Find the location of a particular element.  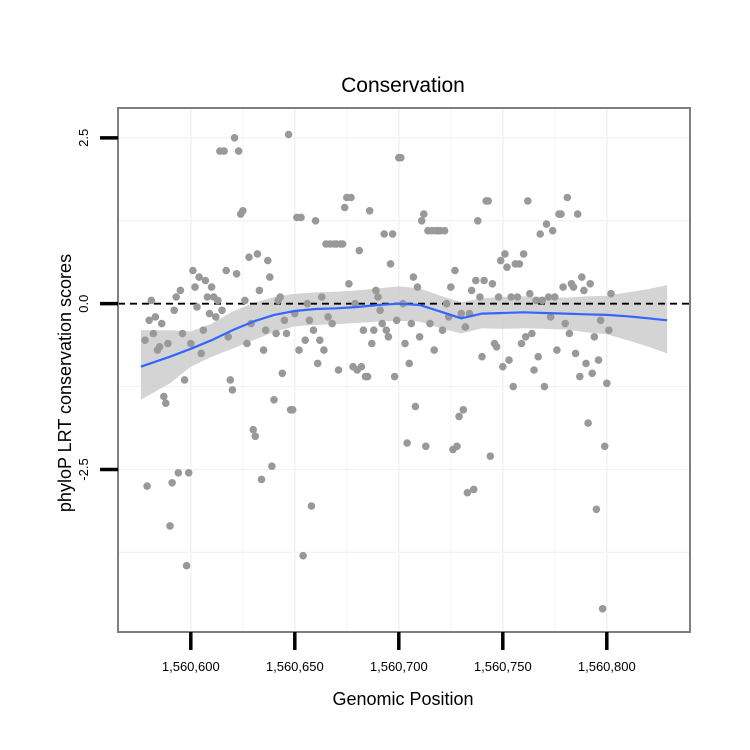

x-tick-label: 1,560,700 is located at coordinates (399, 666).